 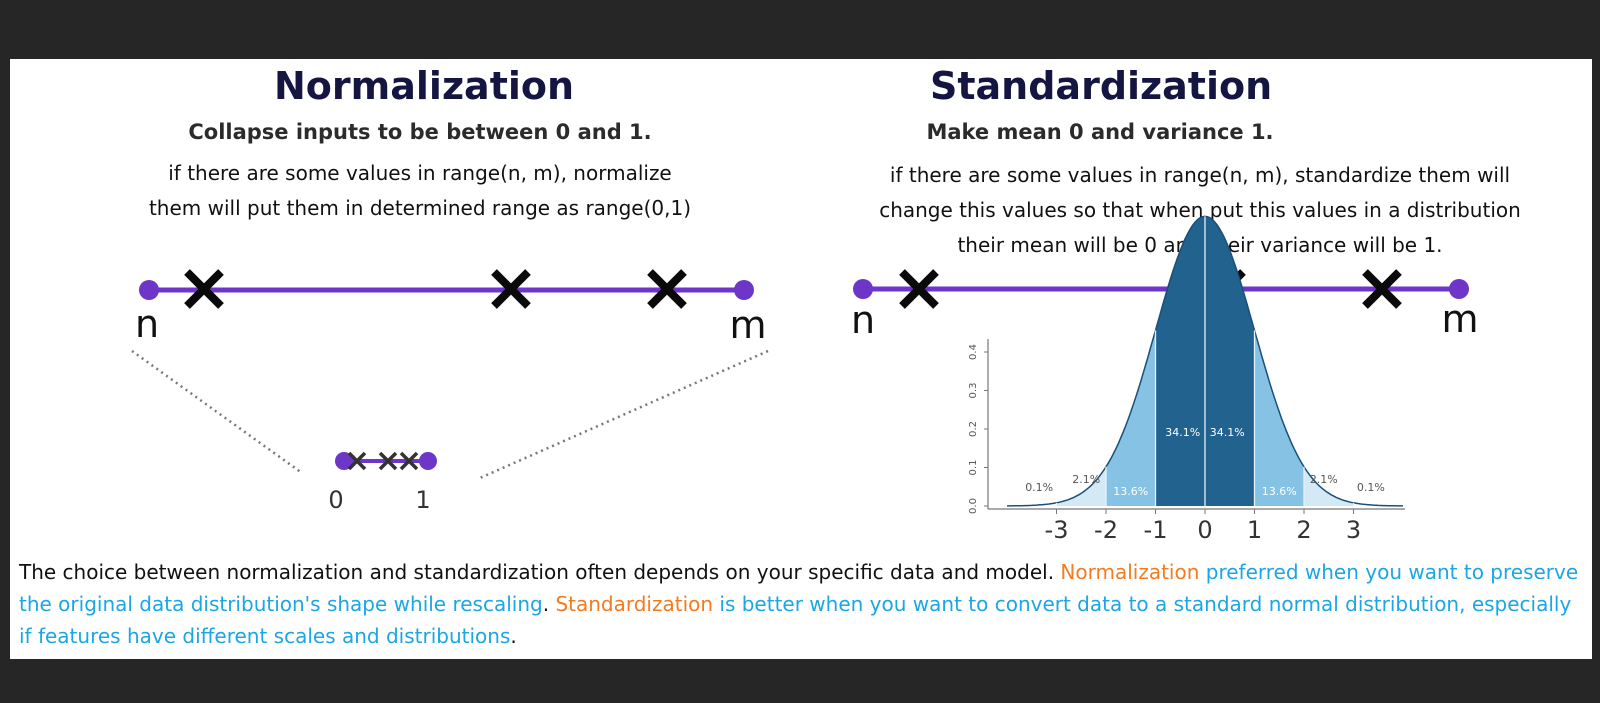 I want to click on standardization-start-label: n, so click(x=863, y=320).